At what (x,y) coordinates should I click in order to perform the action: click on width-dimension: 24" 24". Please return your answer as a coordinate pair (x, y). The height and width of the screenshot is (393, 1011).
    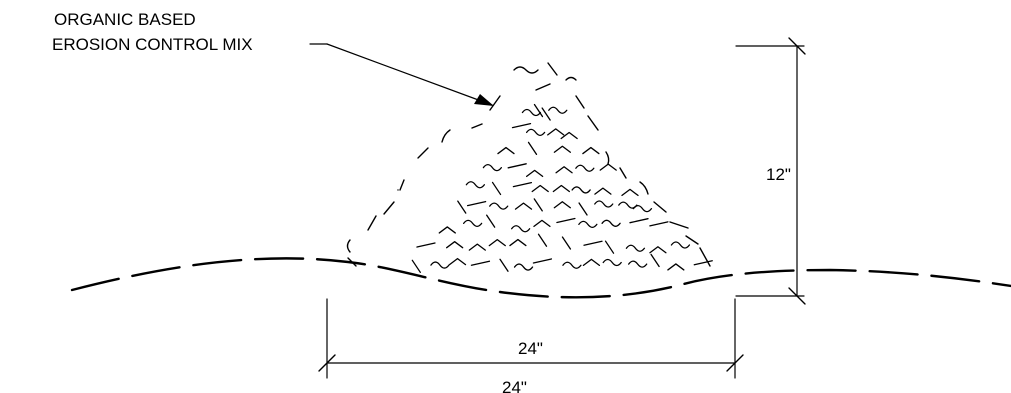
    Looking at the image, I should click on (531, 345).